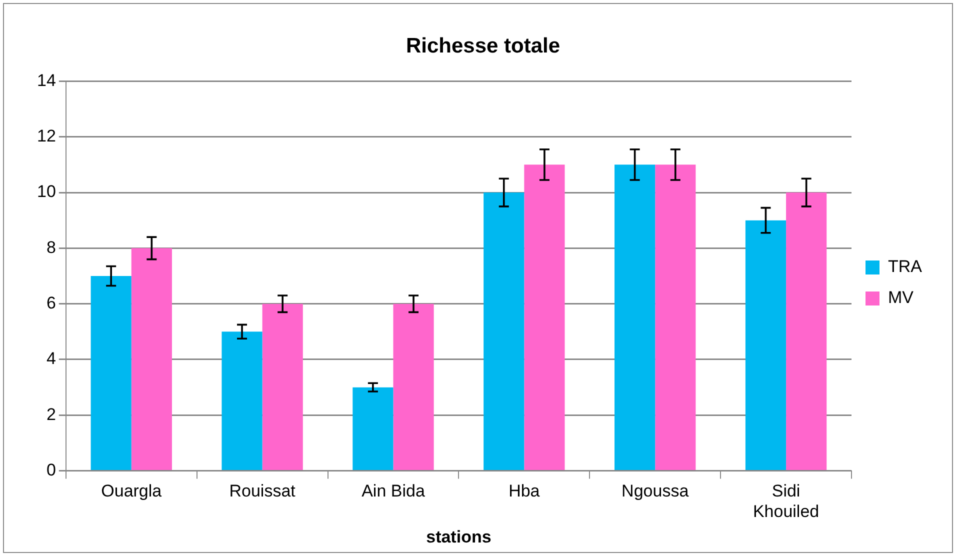 Image resolution: width=960 pixels, height=560 pixels. I want to click on x-tick-label: Ngoussa, so click(656, 491).